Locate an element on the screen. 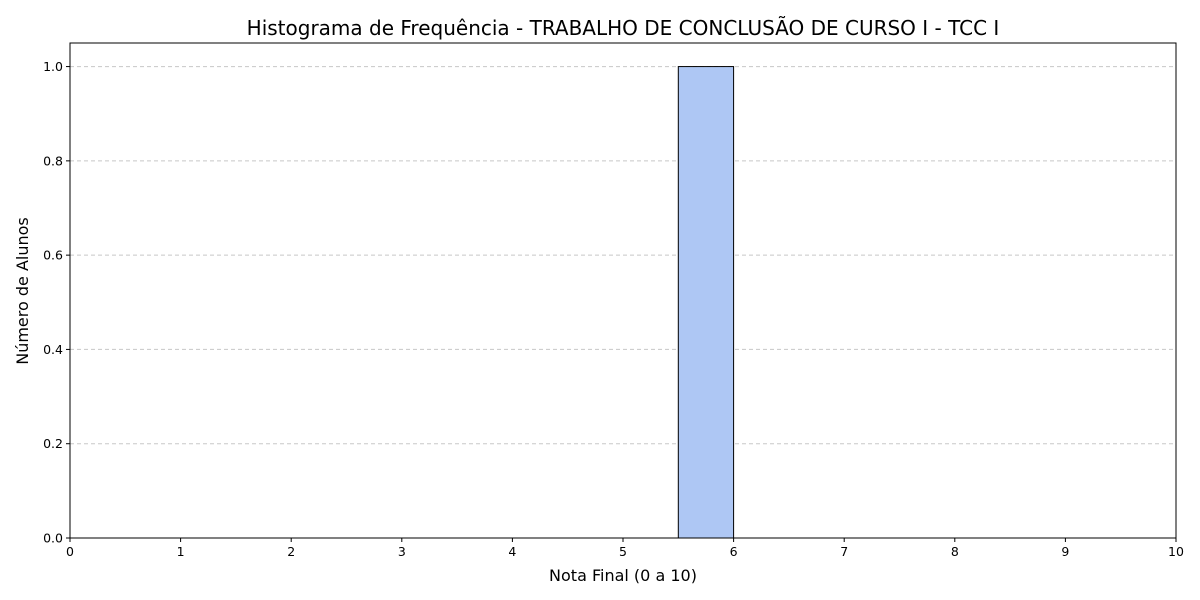 The width and height of the screenshot is (1200, 600). x-tick-label: 3 is located at coordinates (402, 551).